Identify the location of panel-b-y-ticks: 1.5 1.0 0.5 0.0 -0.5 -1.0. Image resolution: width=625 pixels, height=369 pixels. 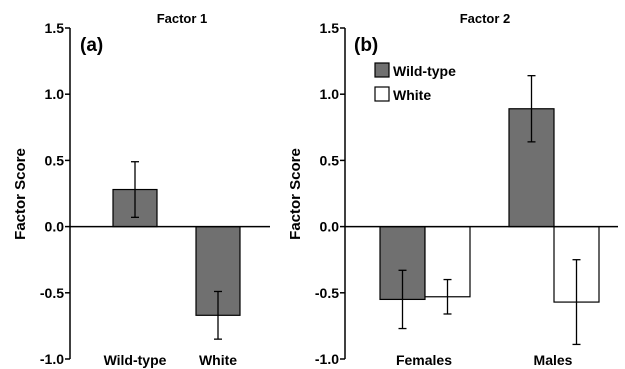
(330, 193).